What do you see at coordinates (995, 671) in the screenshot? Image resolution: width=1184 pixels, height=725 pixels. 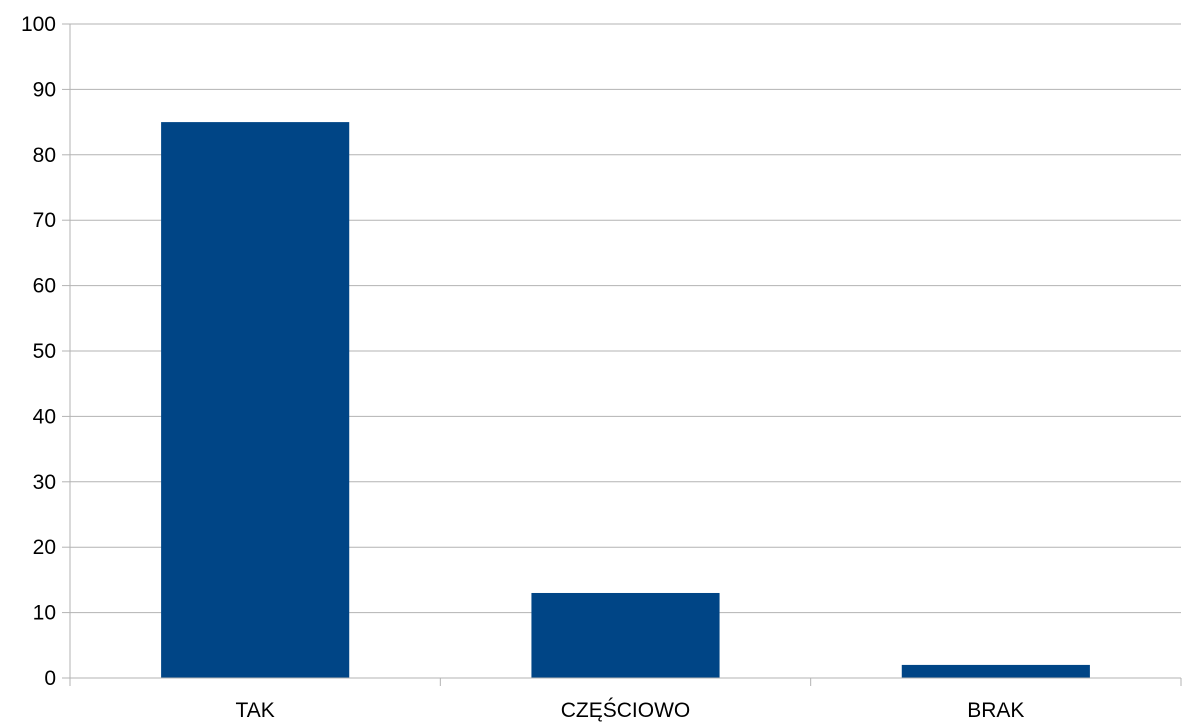 I see `bar-brak` at bounding box center [995, 671].